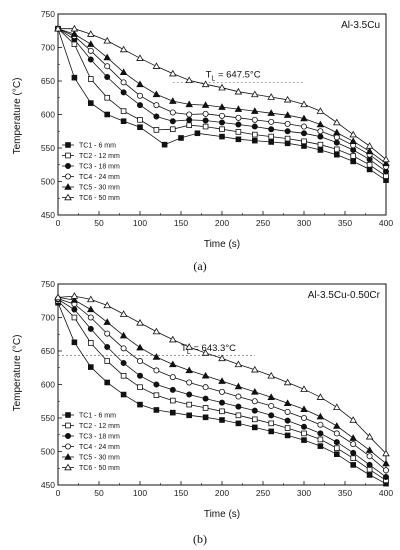  I want to click on y-tick-label-a: 600, so click(48, 115).